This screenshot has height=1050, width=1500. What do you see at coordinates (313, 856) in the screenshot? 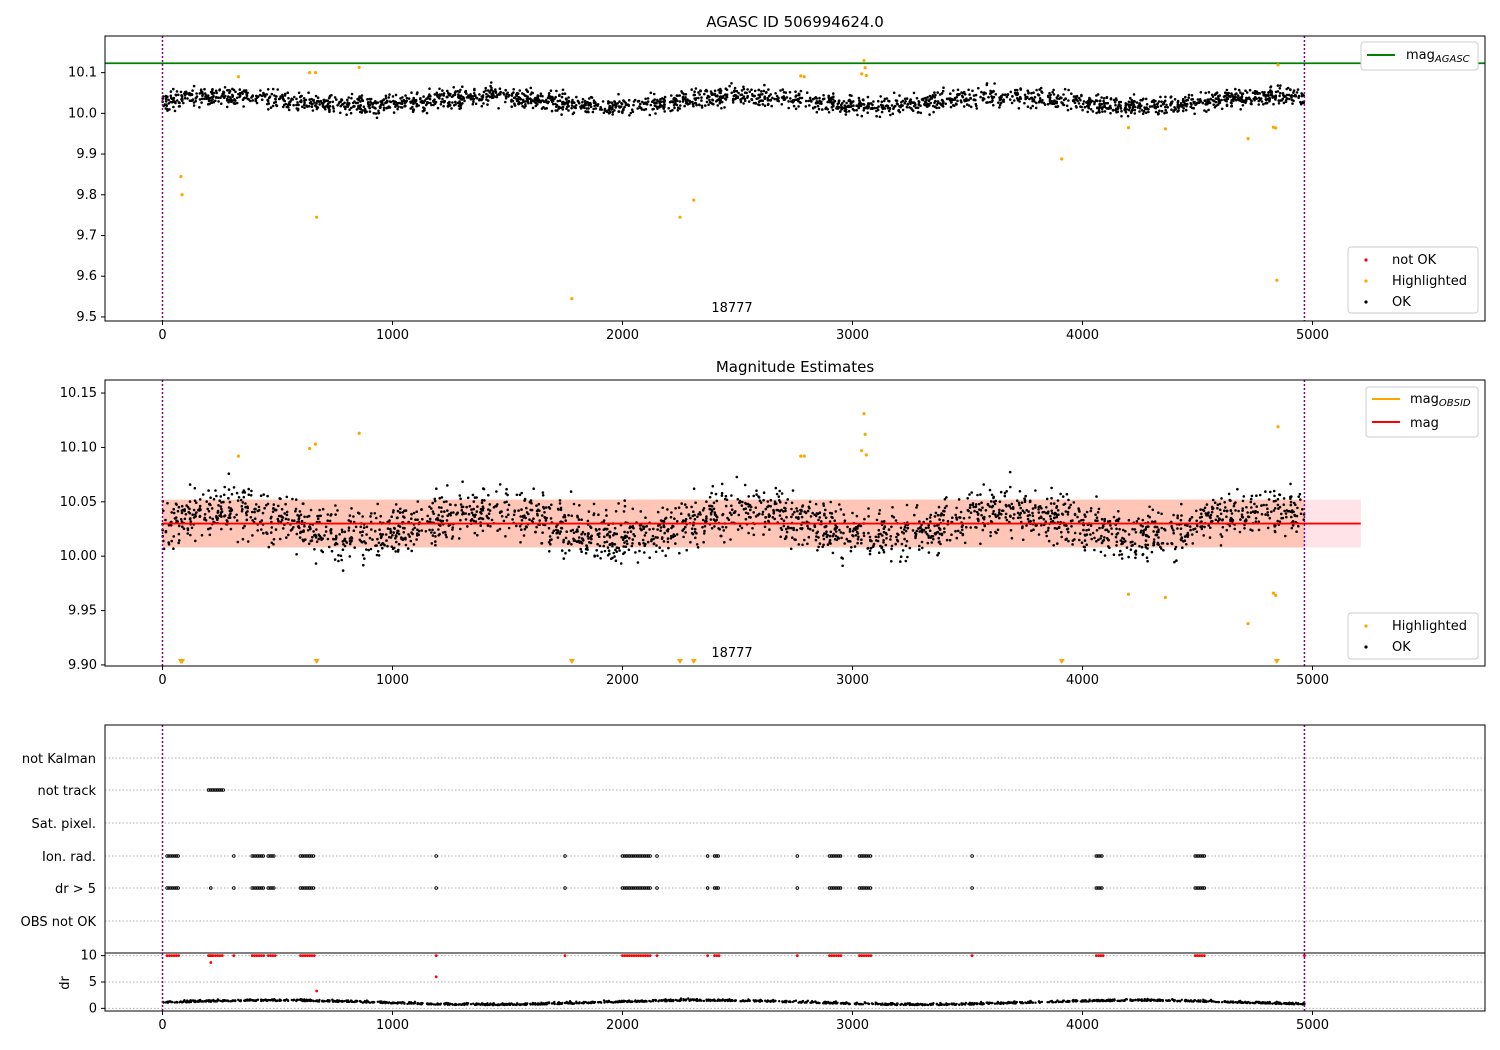
I see `flag-point` at bounding box center [313, 856].